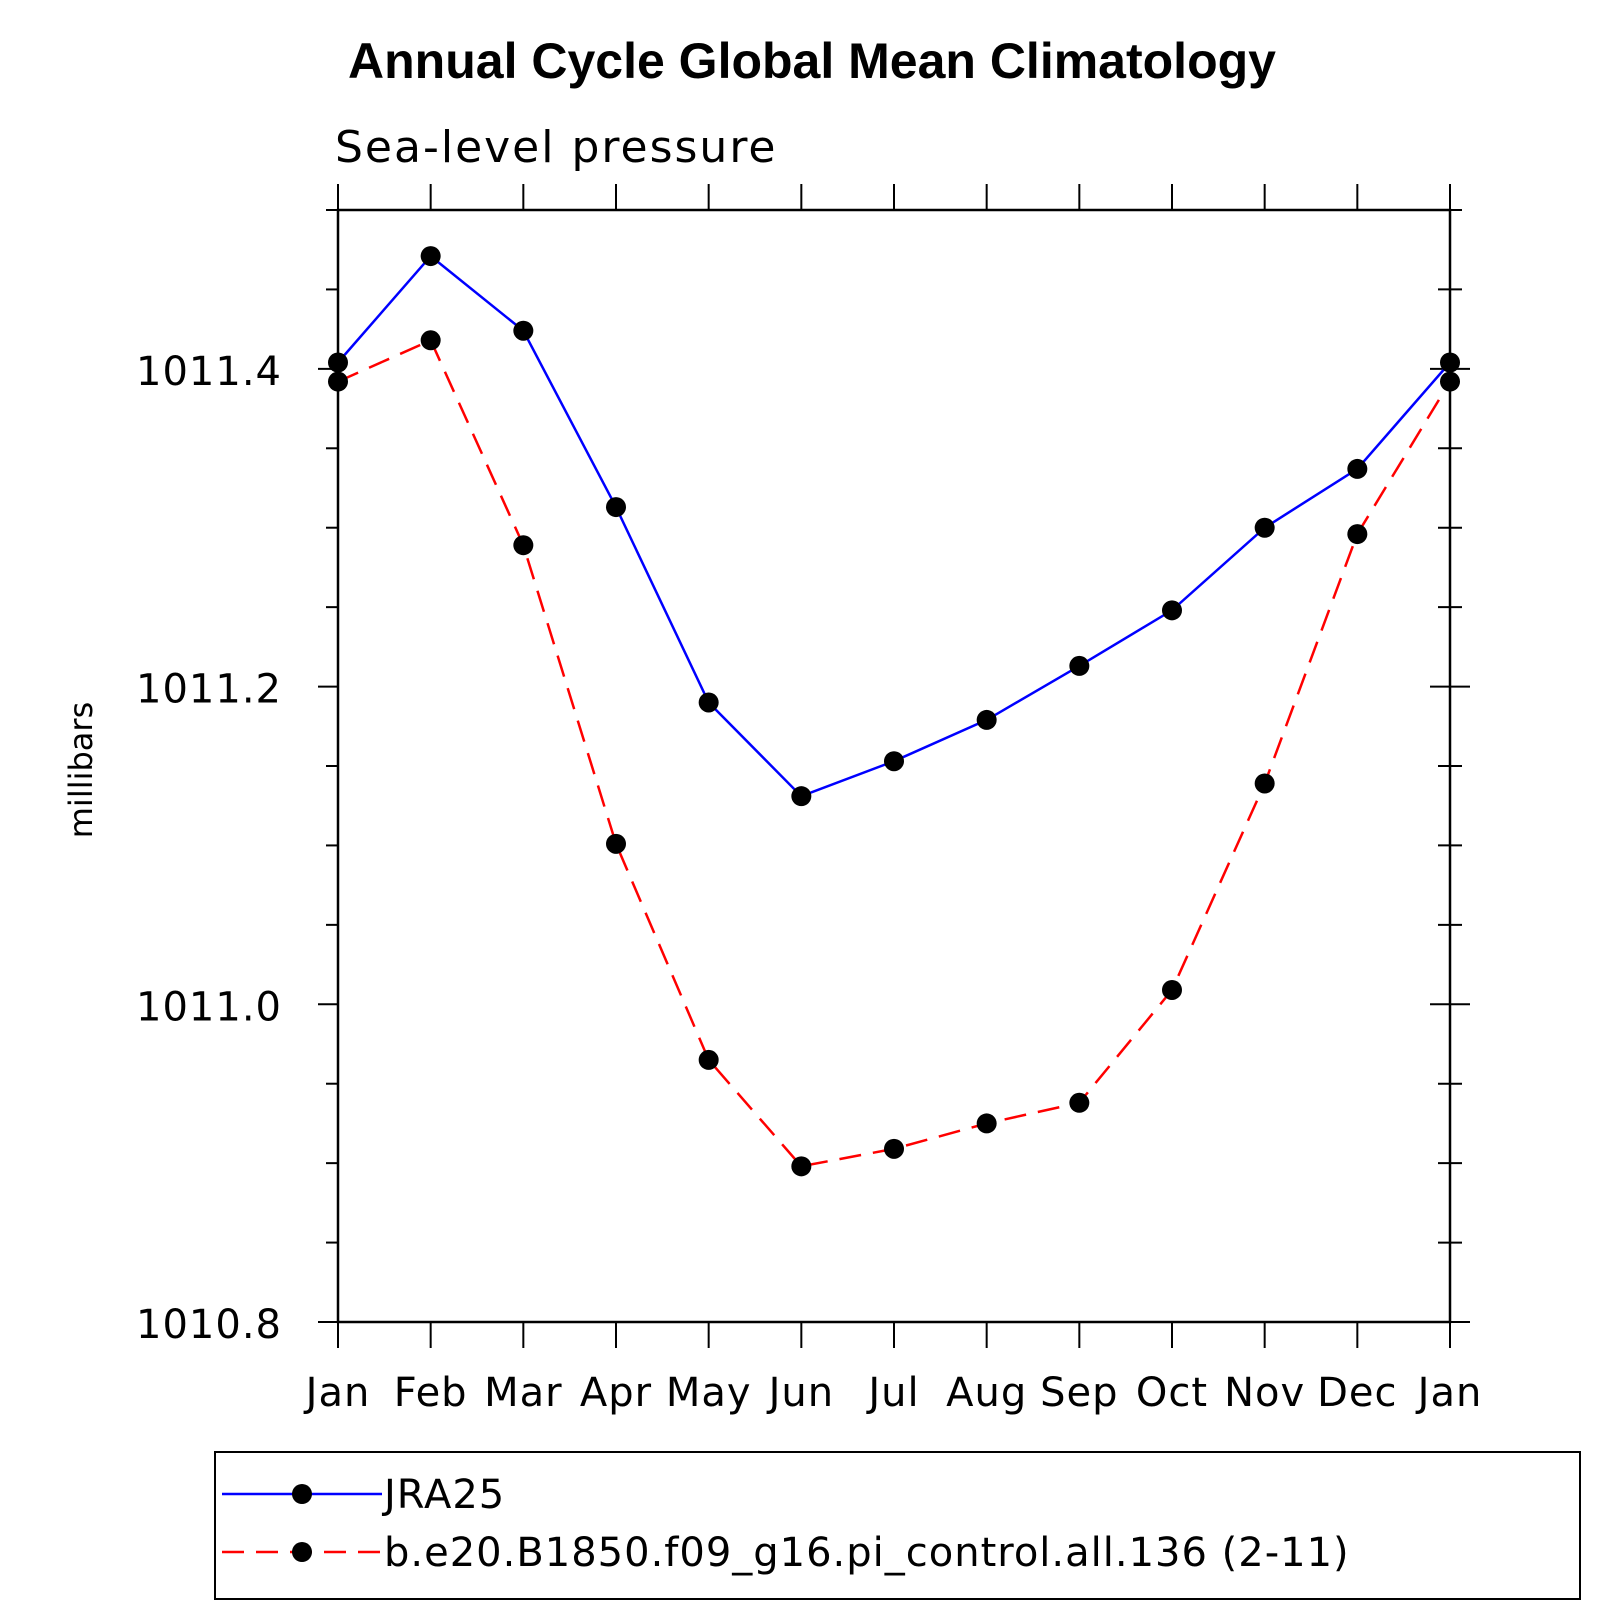  What do you see at coordinates (1172, 1393) in the screenshot?
I see `x-tick-label: Oct` at bounding box center [1172, 1393].